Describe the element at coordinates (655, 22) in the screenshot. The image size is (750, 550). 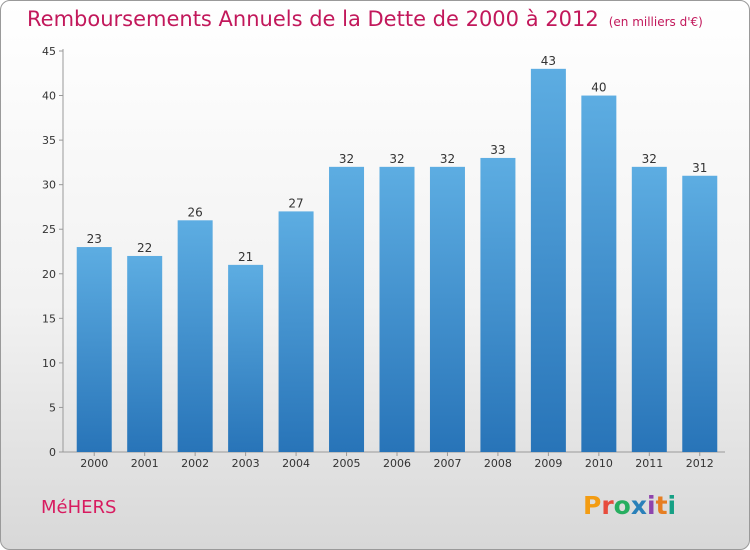
I see `unit-label: (en milliers d'€)` at that location.